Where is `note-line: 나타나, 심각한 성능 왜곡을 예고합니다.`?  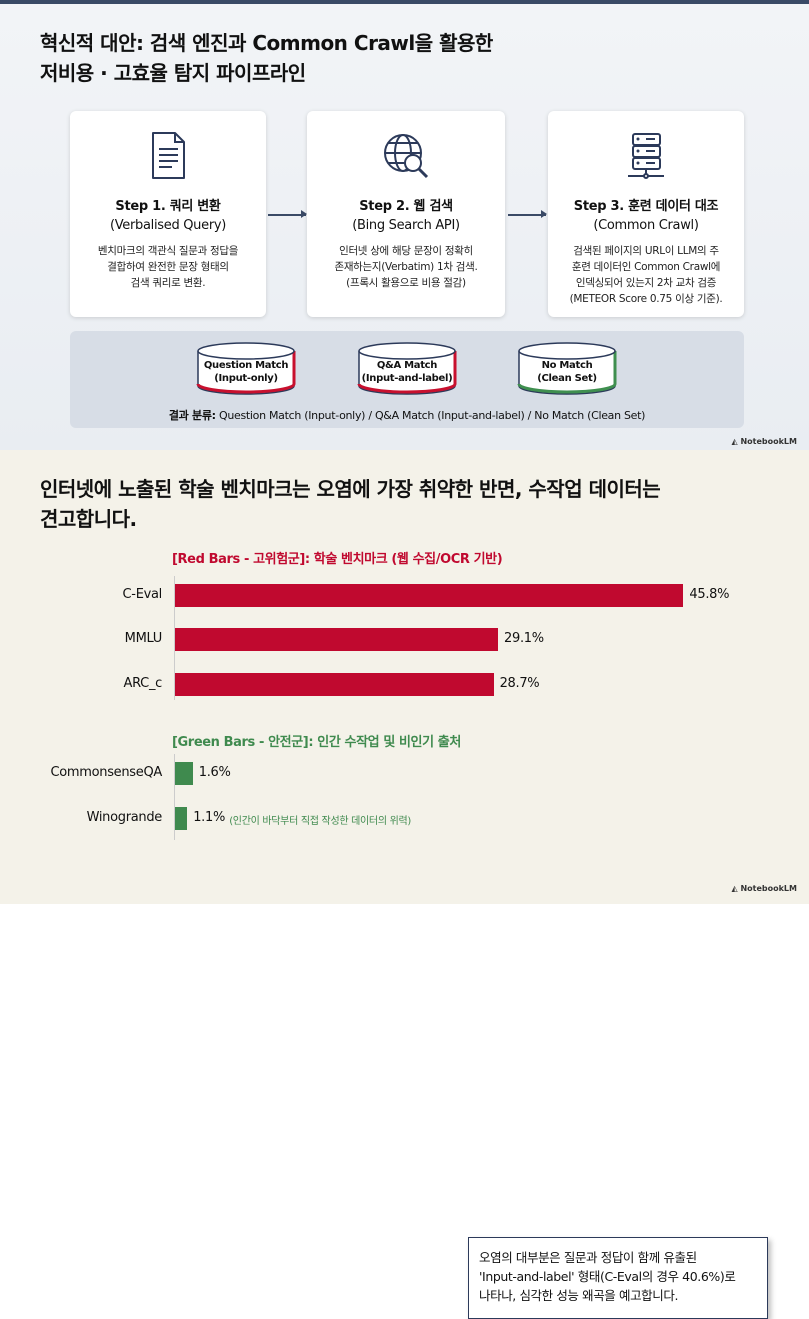 note-line: 나타나, 심각한 성능 왜곡을 예고합니다. is located at coordinates (579, 1295).